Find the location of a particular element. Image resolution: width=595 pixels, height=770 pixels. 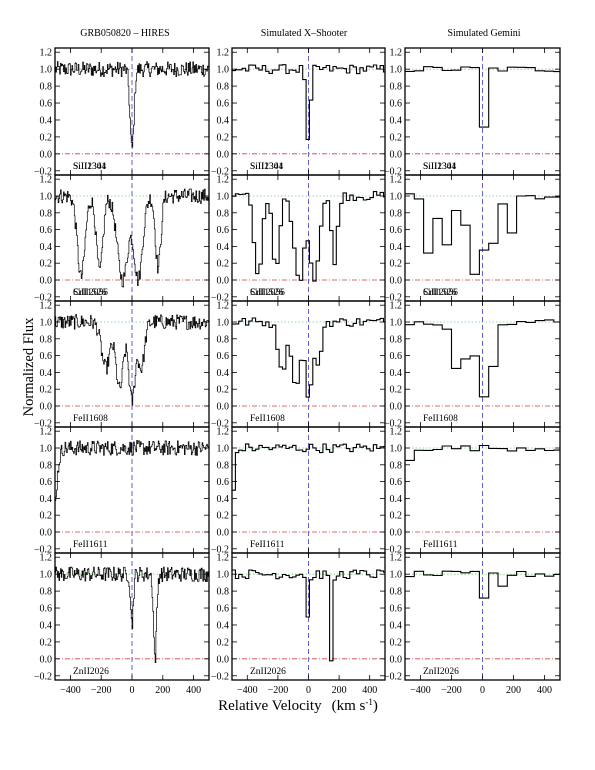

x-tick-label: −400 is located at coordinates (70, 690).